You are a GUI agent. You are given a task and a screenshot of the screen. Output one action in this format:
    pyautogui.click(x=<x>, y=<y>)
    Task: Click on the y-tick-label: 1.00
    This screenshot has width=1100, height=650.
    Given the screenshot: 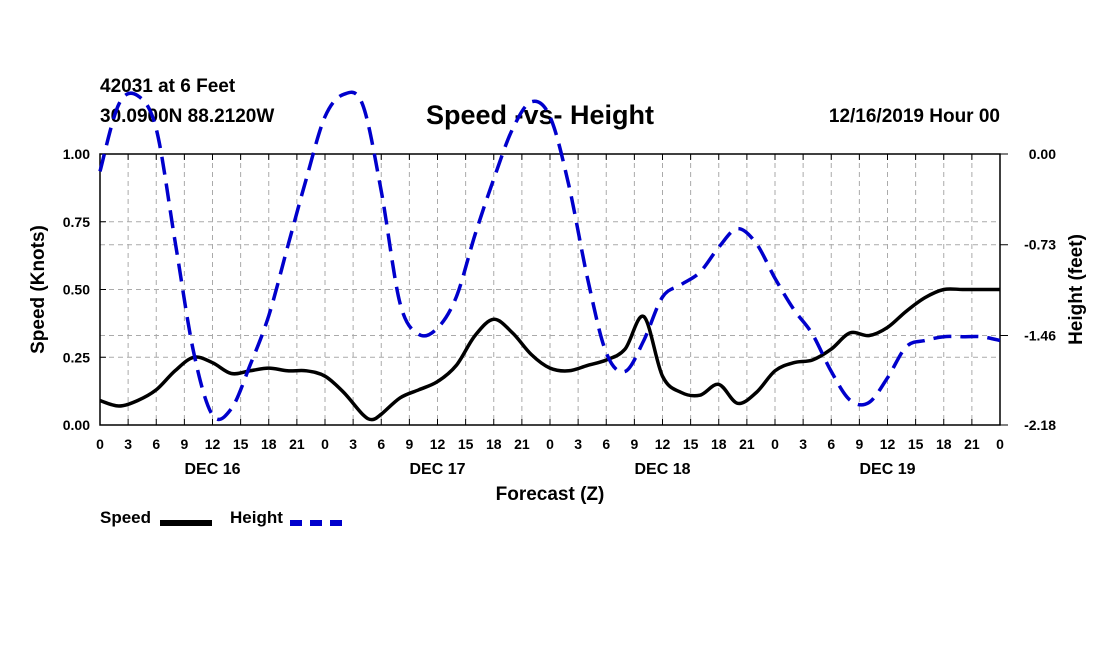 What is the action you would take?
    pyautogui.click(x=76, y=154)
    